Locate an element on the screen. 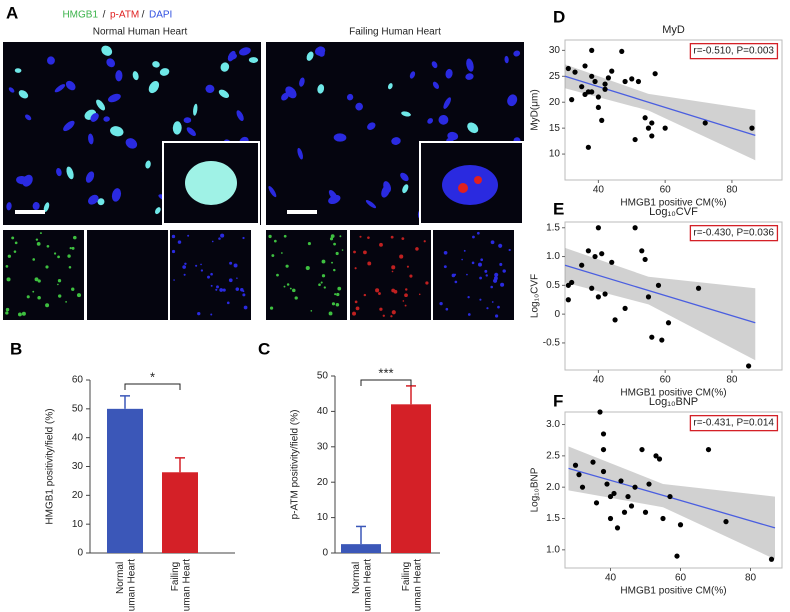  y-tick-label: 0.5 is located at coordinates (553, 285).